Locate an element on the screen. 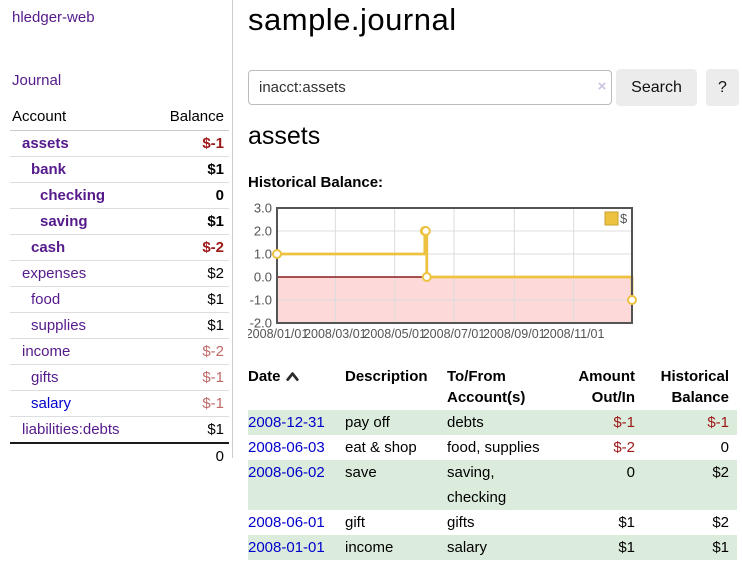 This screenshot has width=742, height=582. page-title: sample.journal is located at coordinates (352, 19).